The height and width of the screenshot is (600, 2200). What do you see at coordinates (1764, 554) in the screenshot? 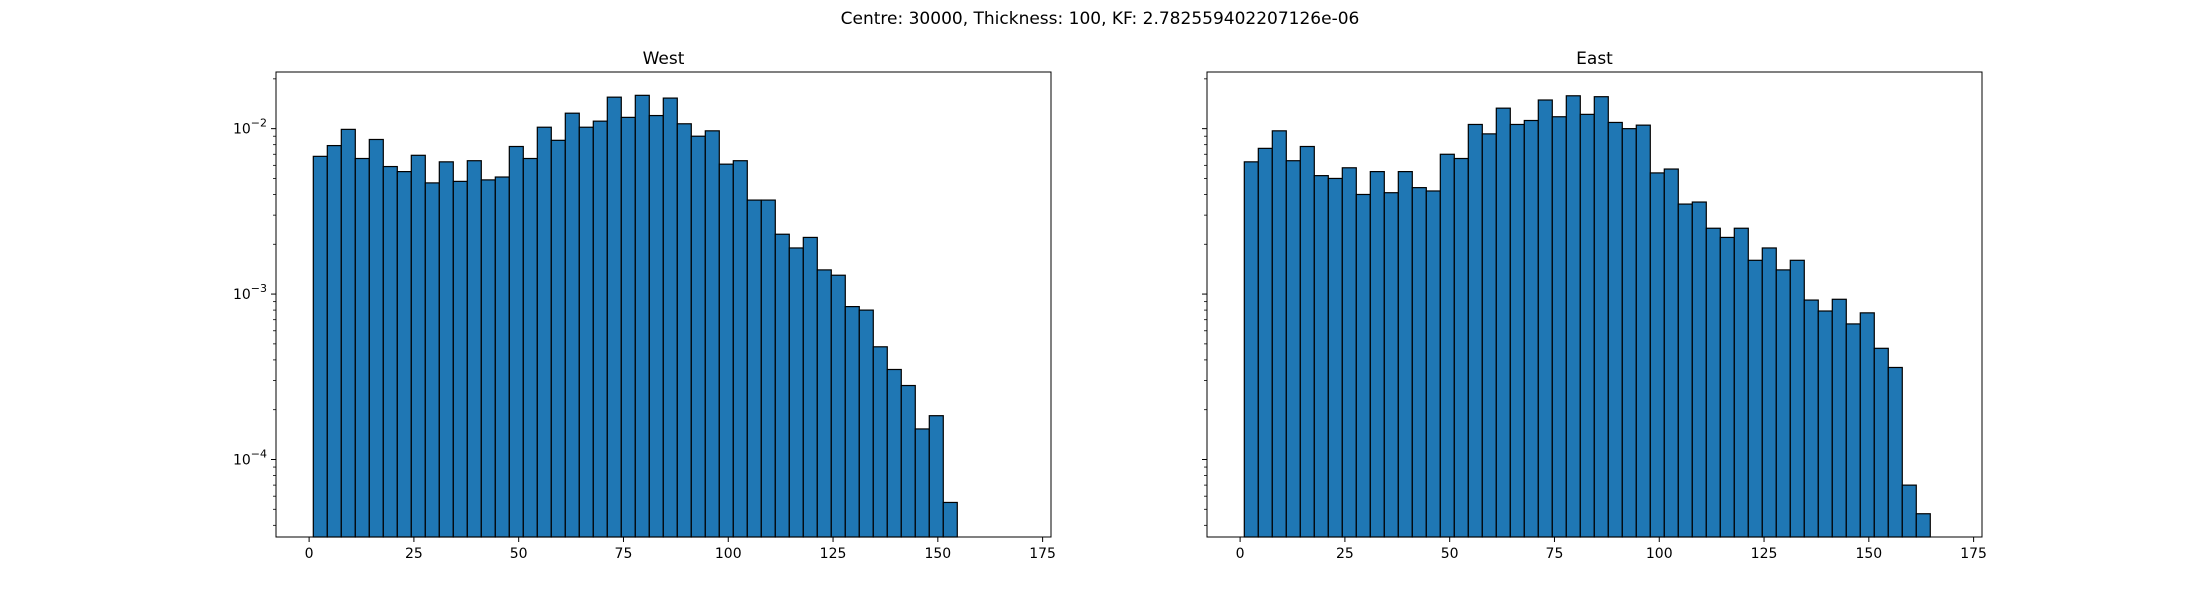
I see `x-tick-label-east-5: 125` at bounding box center [1764, 554].